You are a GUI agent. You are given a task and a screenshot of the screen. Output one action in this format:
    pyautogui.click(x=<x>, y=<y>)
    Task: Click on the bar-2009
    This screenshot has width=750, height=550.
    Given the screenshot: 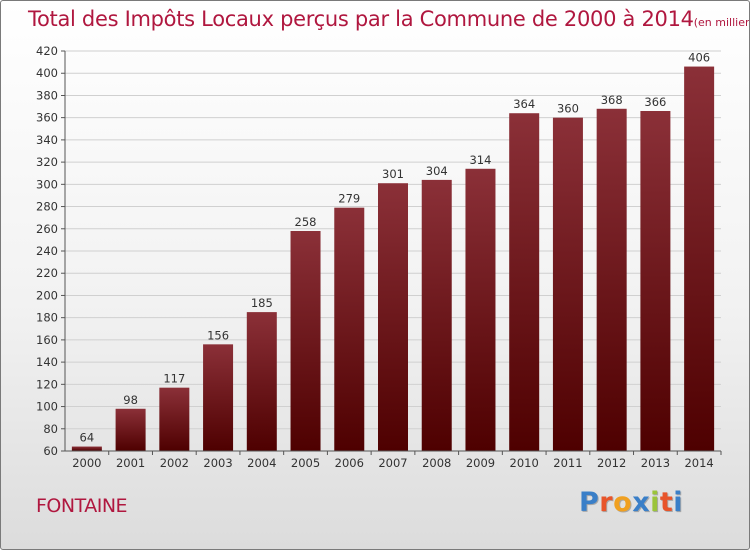 What is the action you would take?
    pyautogui.click(x=480, y=309)
    